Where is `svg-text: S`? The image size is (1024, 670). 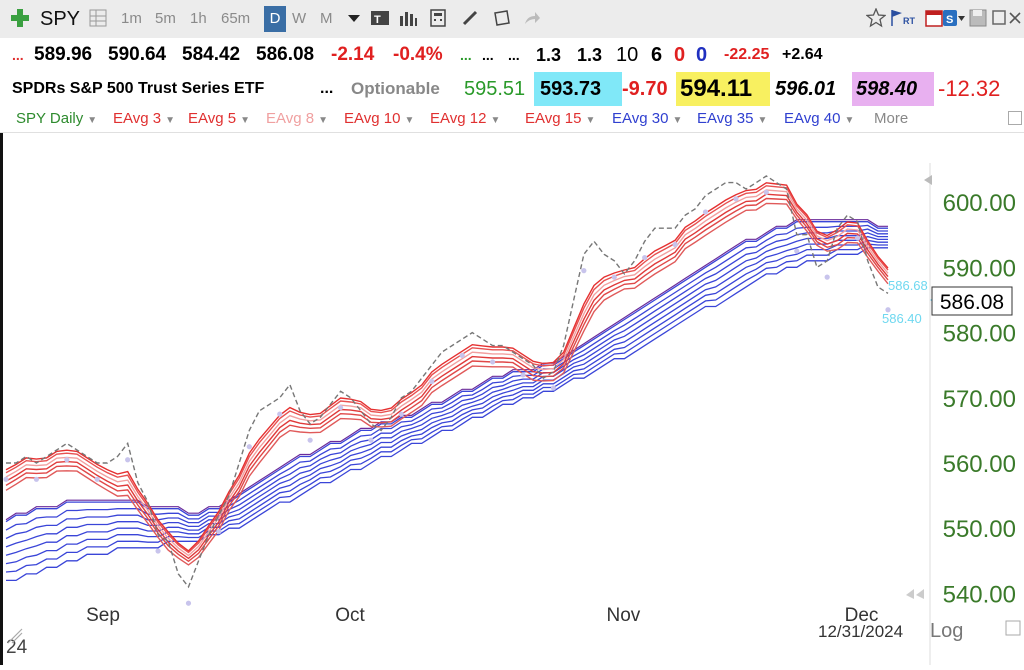
svg-text: S is located at coordinates (949, 20).